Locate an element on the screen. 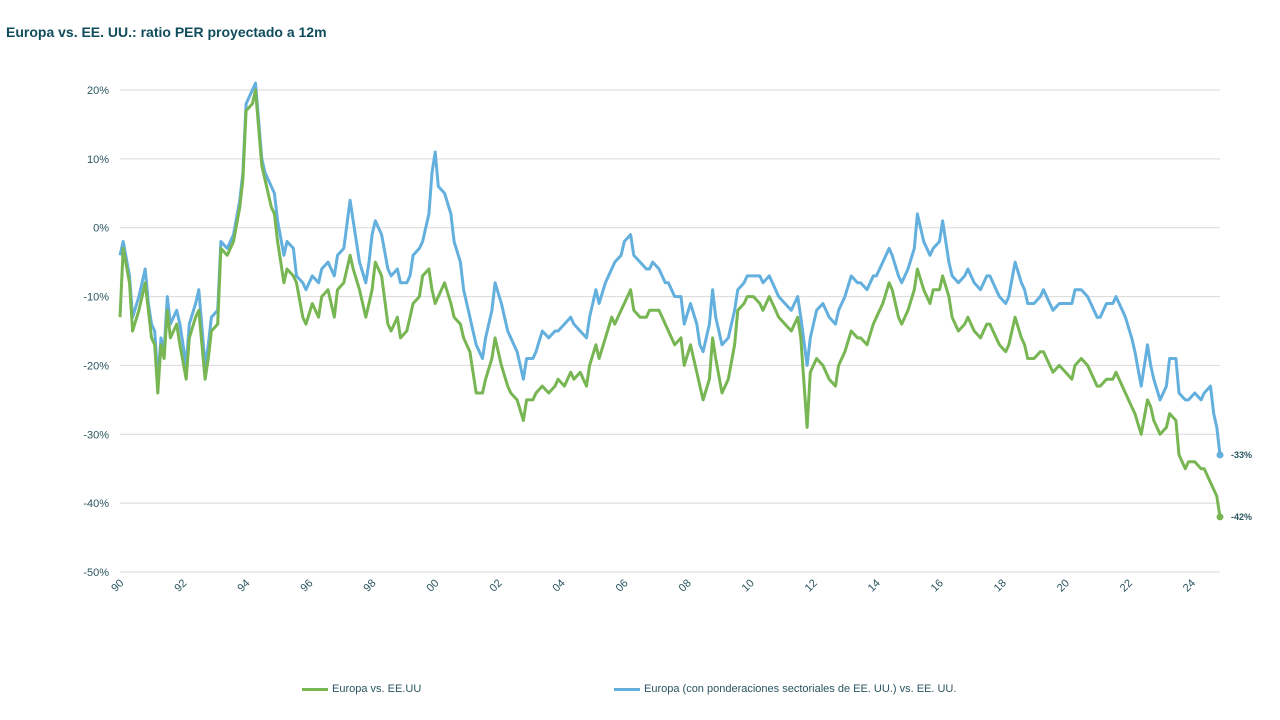  y-tick-label: 20% is located at coordinates (98, 91).